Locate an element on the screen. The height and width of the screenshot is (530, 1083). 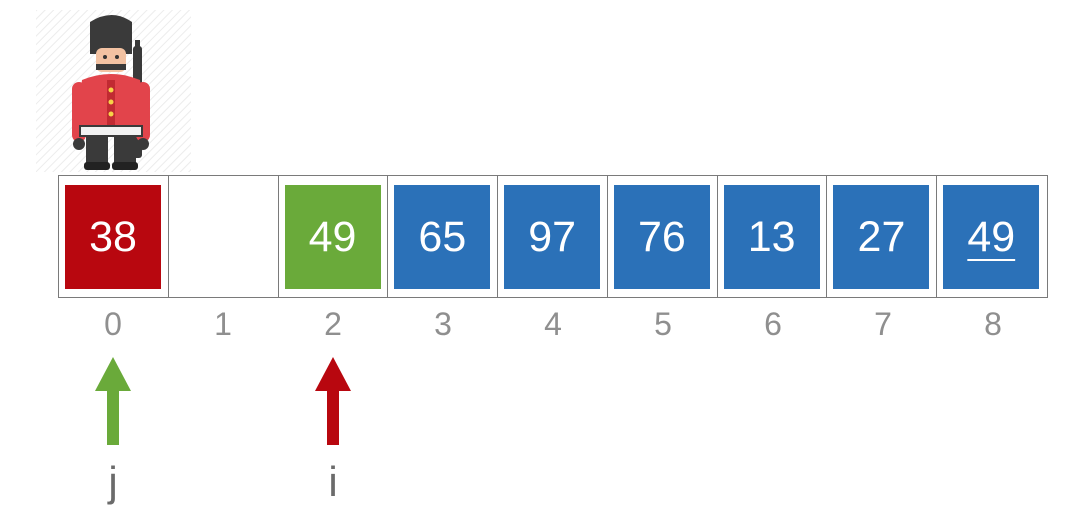
index-label-5: 5 is located at coordinates (663, 324).